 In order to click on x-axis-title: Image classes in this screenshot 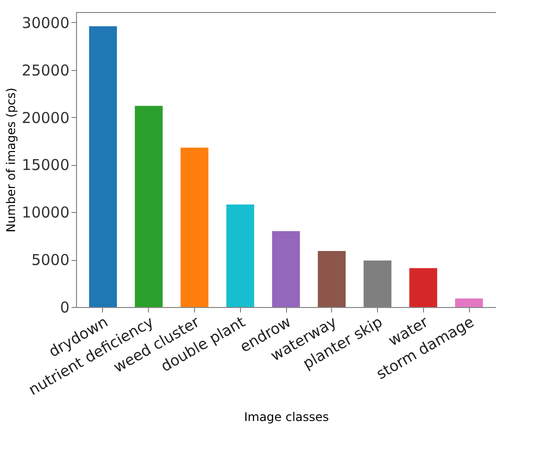, I will do `click(286, 417)`.